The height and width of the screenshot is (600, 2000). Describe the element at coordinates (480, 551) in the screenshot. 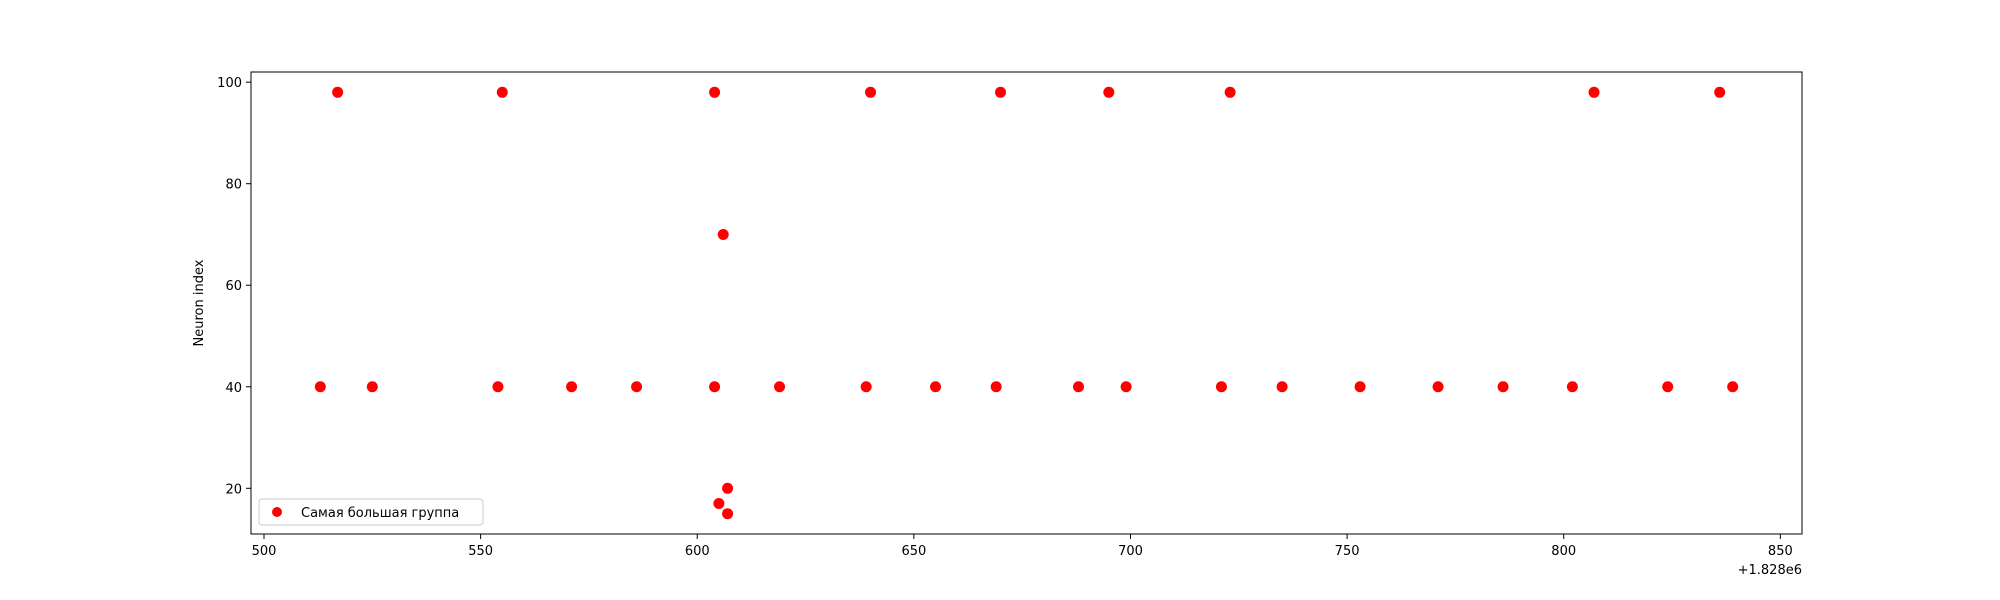

I see `x-tick-label: 550` at that location.